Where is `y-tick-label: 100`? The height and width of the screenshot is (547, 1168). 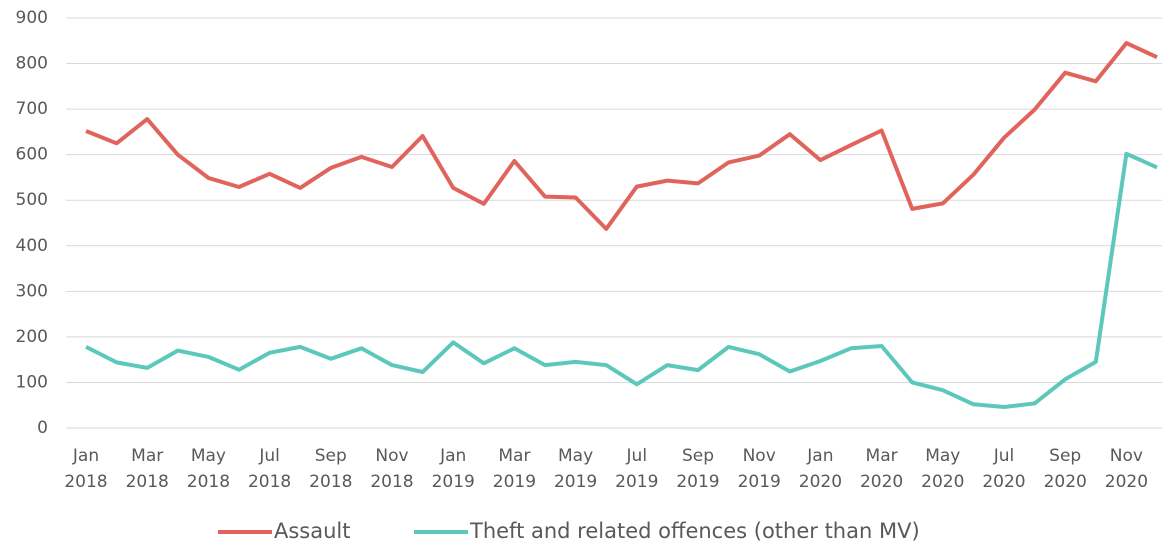 y-tick-label: 100 is located at coordinates (32, 382).